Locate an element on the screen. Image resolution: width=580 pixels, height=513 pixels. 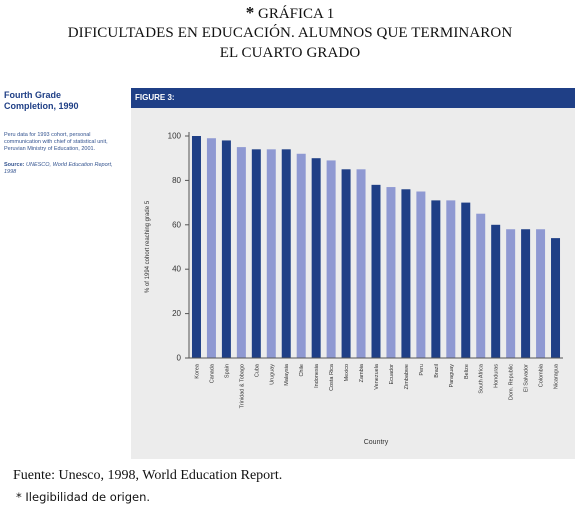
x-tick-label: Zimbabwe is located at coordinates (407, 376).